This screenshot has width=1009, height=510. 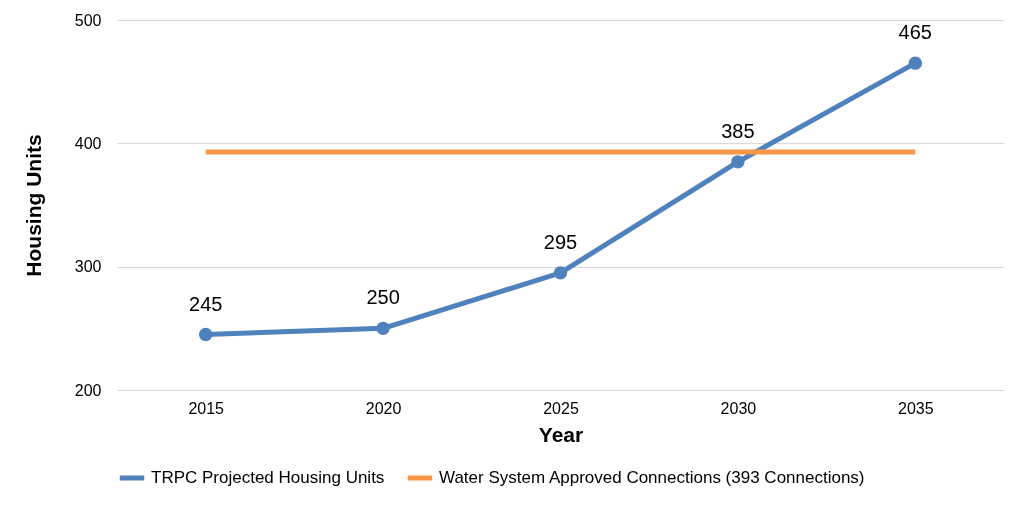 What do you see at coordinates (88, 267) in the screenshot?
I see `y-tick-label: 300` at bounding box center [88, 267].